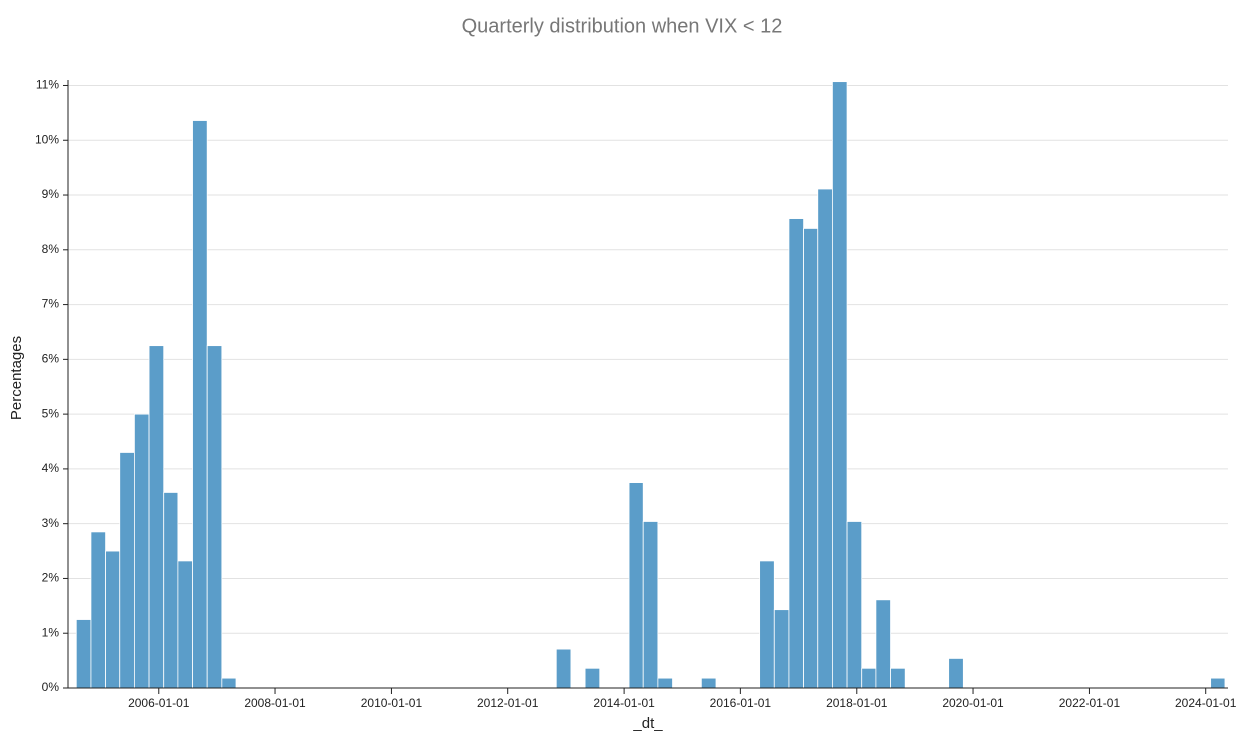 The image size is (1244, 740). I want to click on y-tick-label: 0%, so click(51, 687).